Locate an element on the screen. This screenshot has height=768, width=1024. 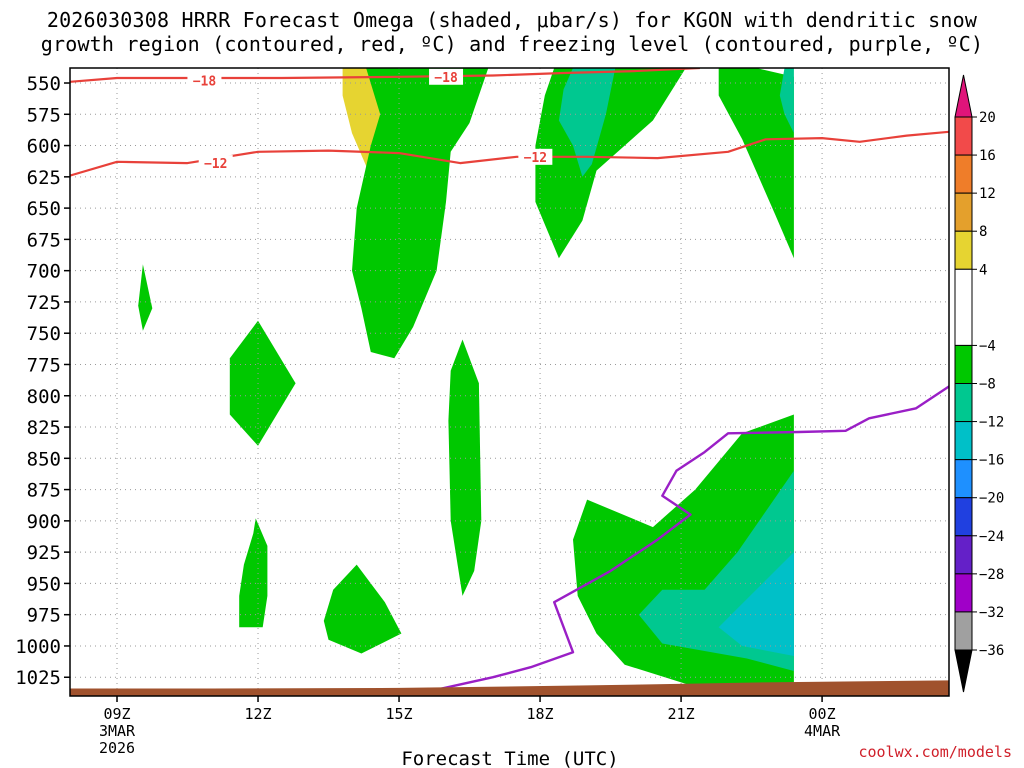
x-tick-label: 18Z is located at coordinates (540, 714).